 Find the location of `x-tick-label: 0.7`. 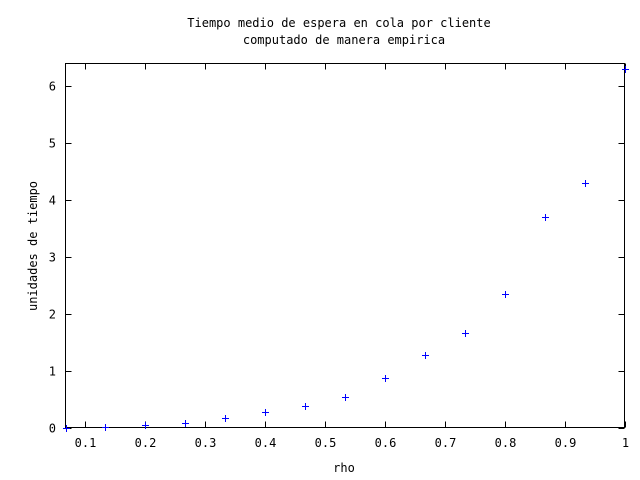

x-tick-label: 0.7 is located at coordinates (446, 443).